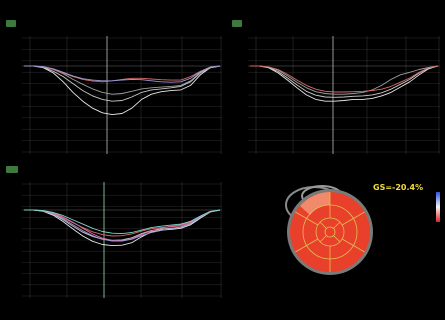 The height and width of the screenshot is (320, 445). I want to click on bullseye-plot: GS=-20.4%, so click(362, 229).